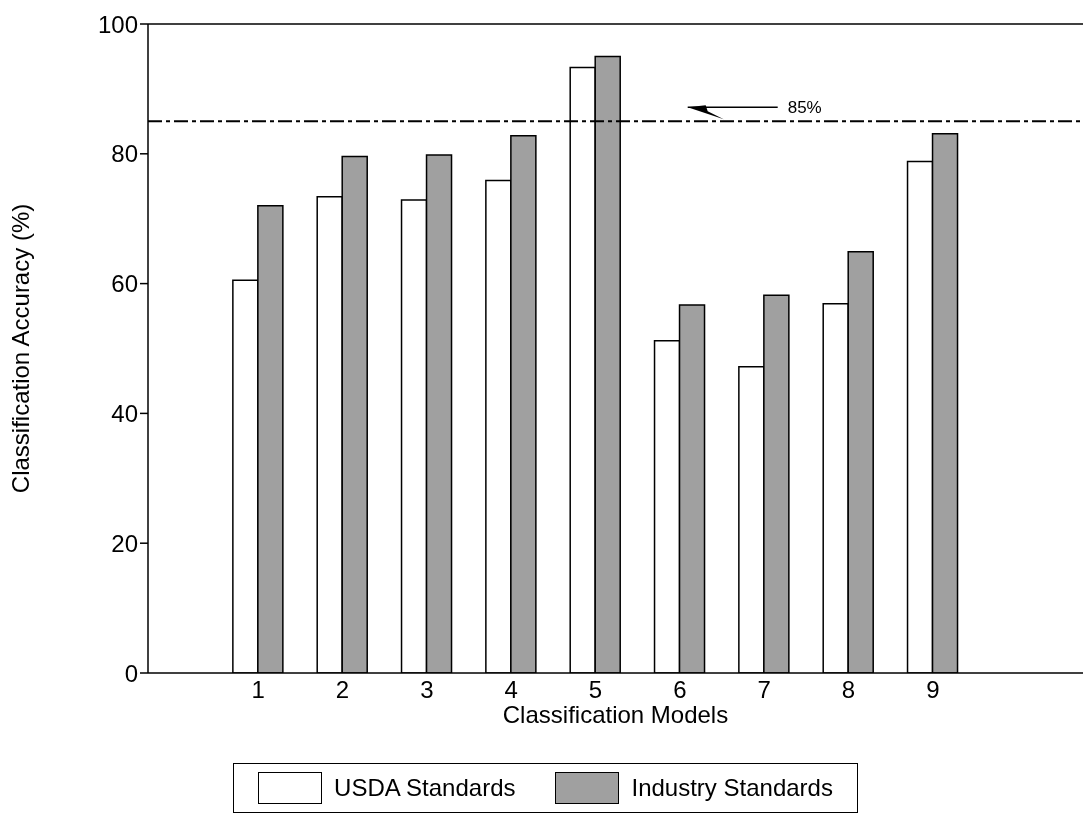 This screenshot has width=1088, height=840. I want to click on ref-line-label: 85%, so click(804, 108).